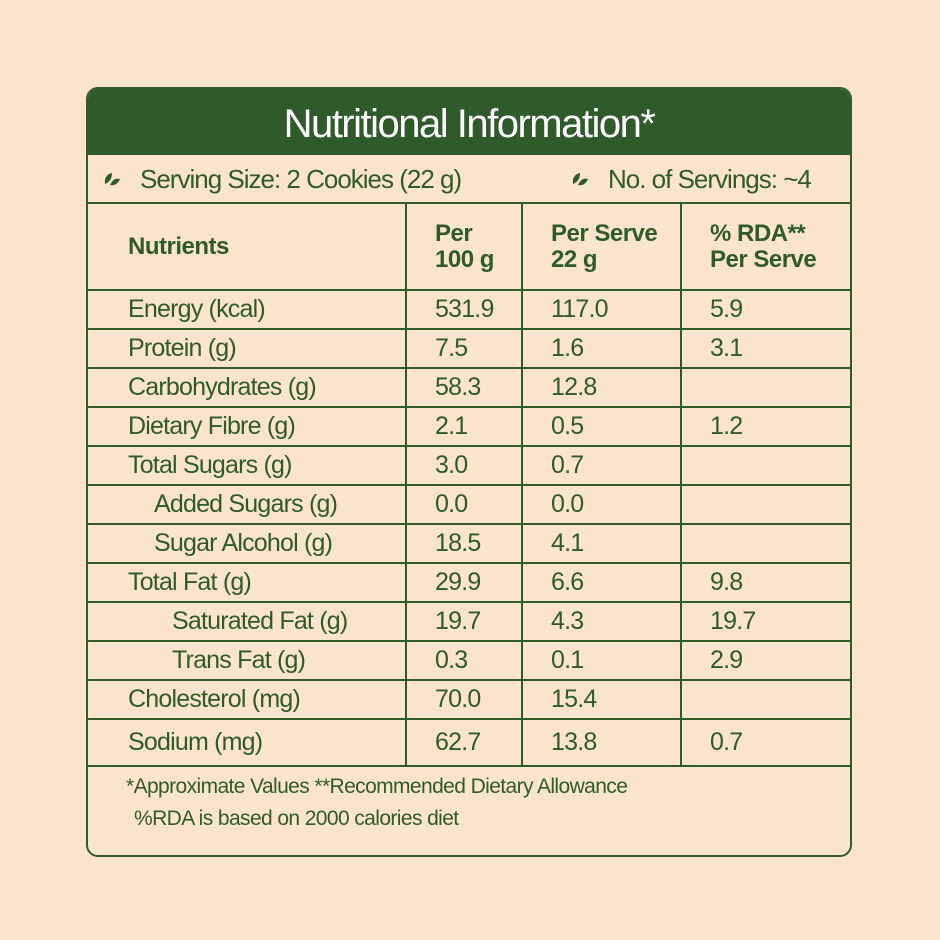 The height and width of the screenshot is (940, 940). Describe the element at coordinates (601, 742) in the screenshot. I see `value-per-serve: 13.8` at that location.